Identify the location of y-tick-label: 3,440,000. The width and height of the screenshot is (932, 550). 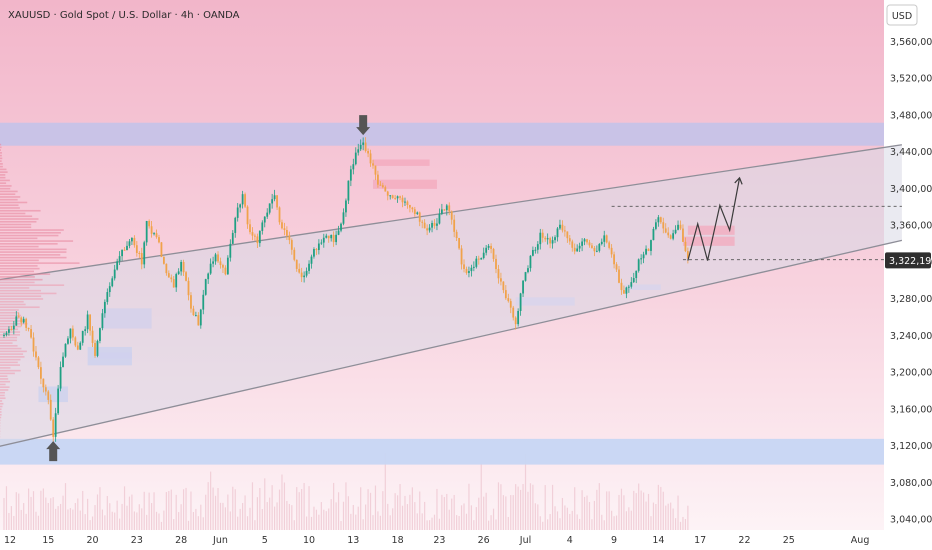
(911, 152).